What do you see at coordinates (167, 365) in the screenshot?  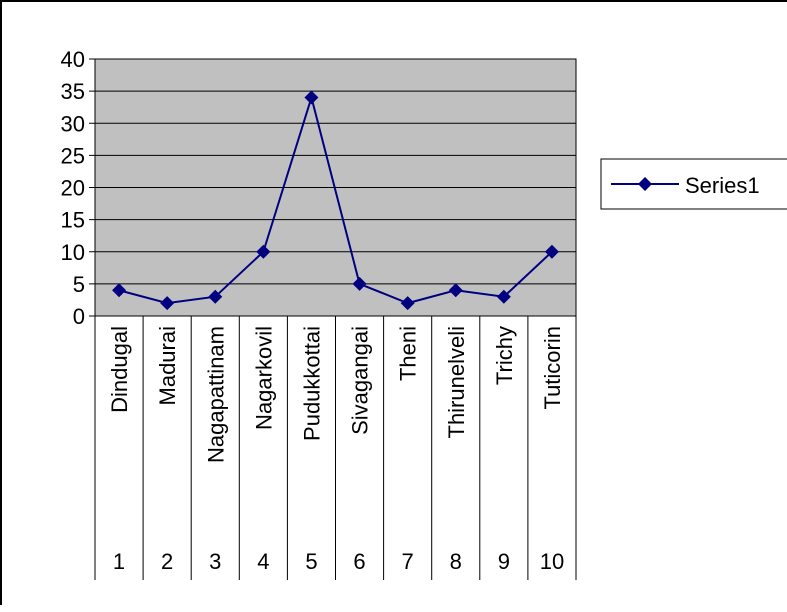 I see `category-label: Madurai` at bounding box center [167, 365].